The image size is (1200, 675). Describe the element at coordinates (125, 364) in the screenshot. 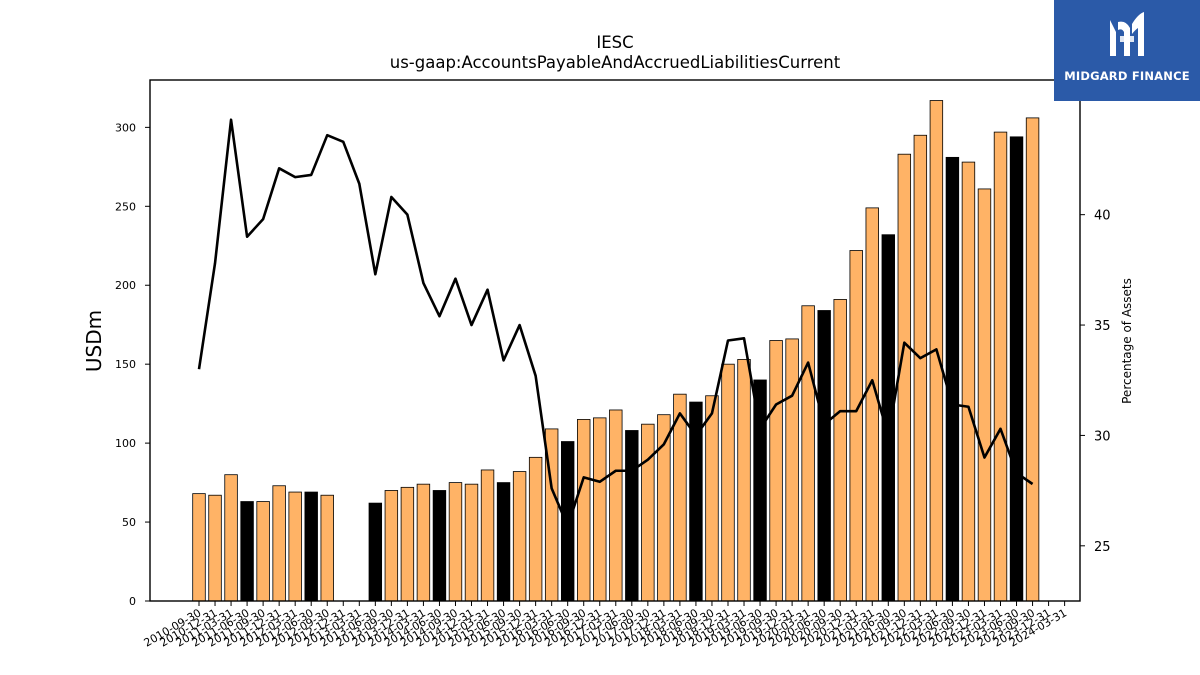

I see `y-left-tick-label: 150` at that location.